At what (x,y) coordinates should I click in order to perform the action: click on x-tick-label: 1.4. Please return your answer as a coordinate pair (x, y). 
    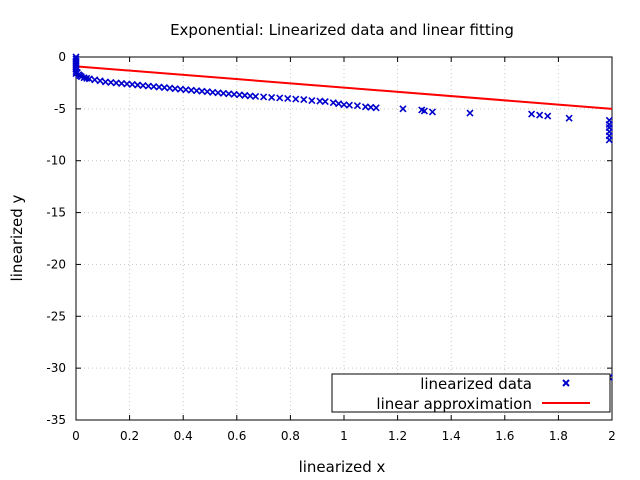
    Looking at the image, I should click on (451, 436).